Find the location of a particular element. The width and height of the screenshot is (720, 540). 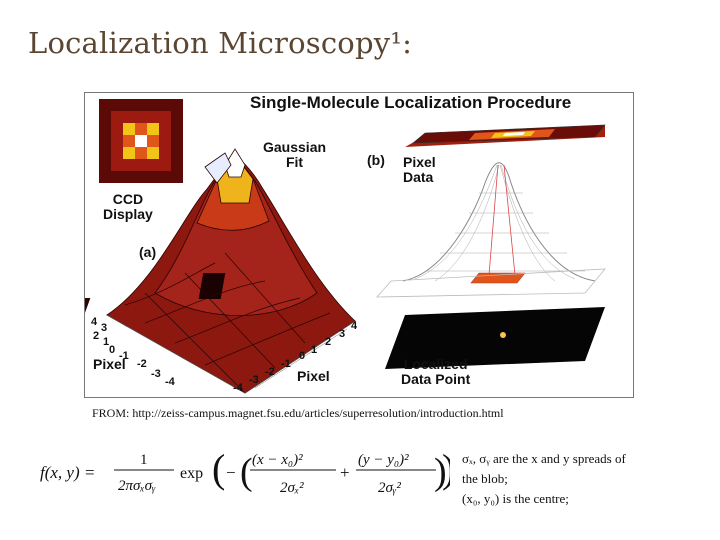

note-line-3: (x₀, y₀) is the centre; is located at coordinates (515, 498).